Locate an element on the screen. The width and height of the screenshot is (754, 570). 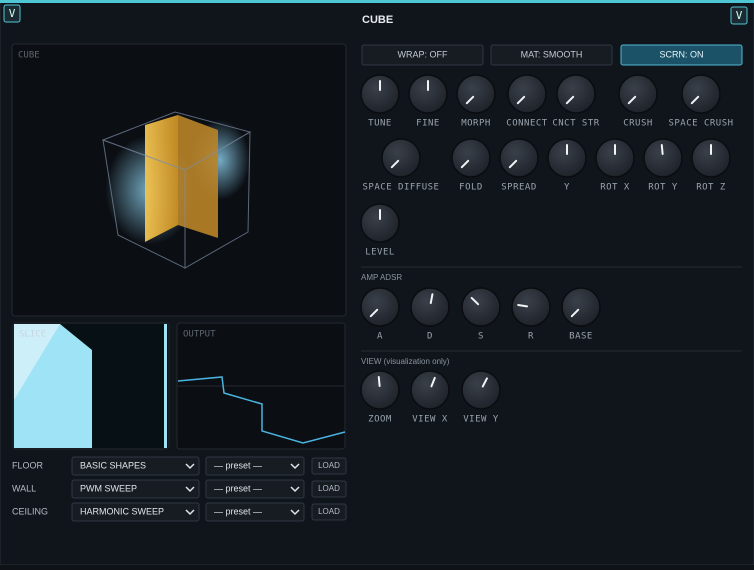
title: CUBE is located at coordinates (377, 20).